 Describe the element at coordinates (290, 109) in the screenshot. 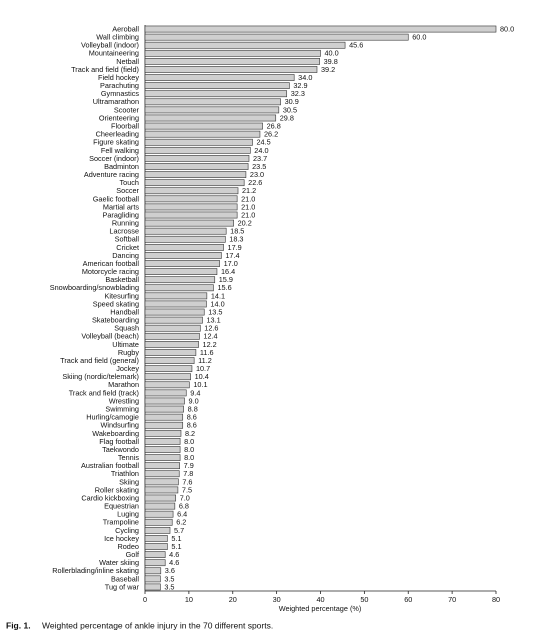

I see `value-label: 30.5` at that location.